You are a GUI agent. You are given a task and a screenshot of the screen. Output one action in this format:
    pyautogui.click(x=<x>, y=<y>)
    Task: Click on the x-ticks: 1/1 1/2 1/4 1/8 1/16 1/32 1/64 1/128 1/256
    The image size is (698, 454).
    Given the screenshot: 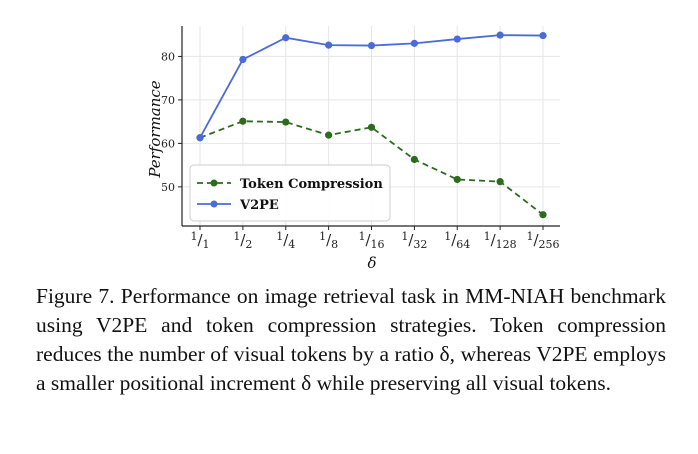 What is the action you would take?
    pyautogui.click(x=375, y=238)
    